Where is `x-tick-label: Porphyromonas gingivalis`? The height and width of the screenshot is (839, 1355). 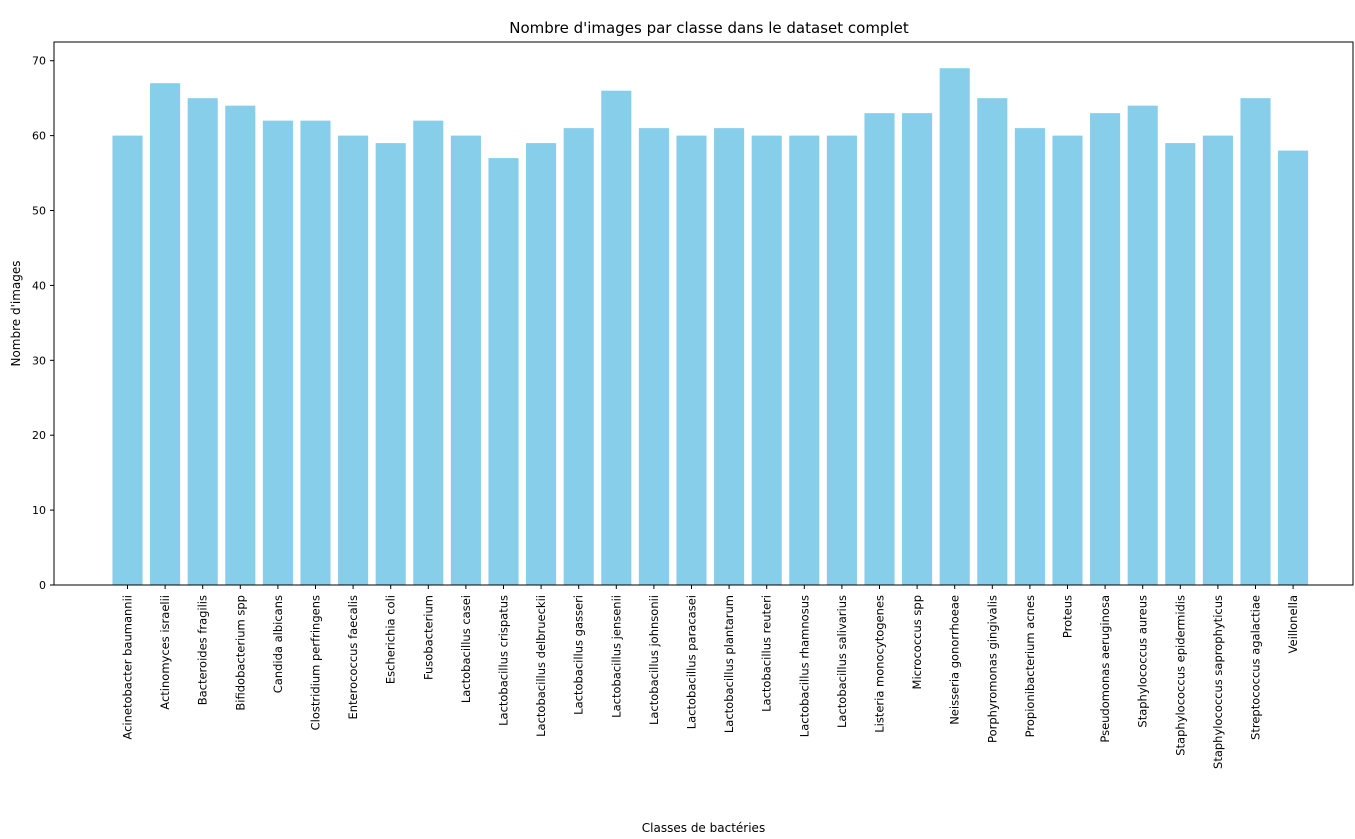 x-tick-label: Porphyromonas gingivalis is located at coordinates (992, 669).